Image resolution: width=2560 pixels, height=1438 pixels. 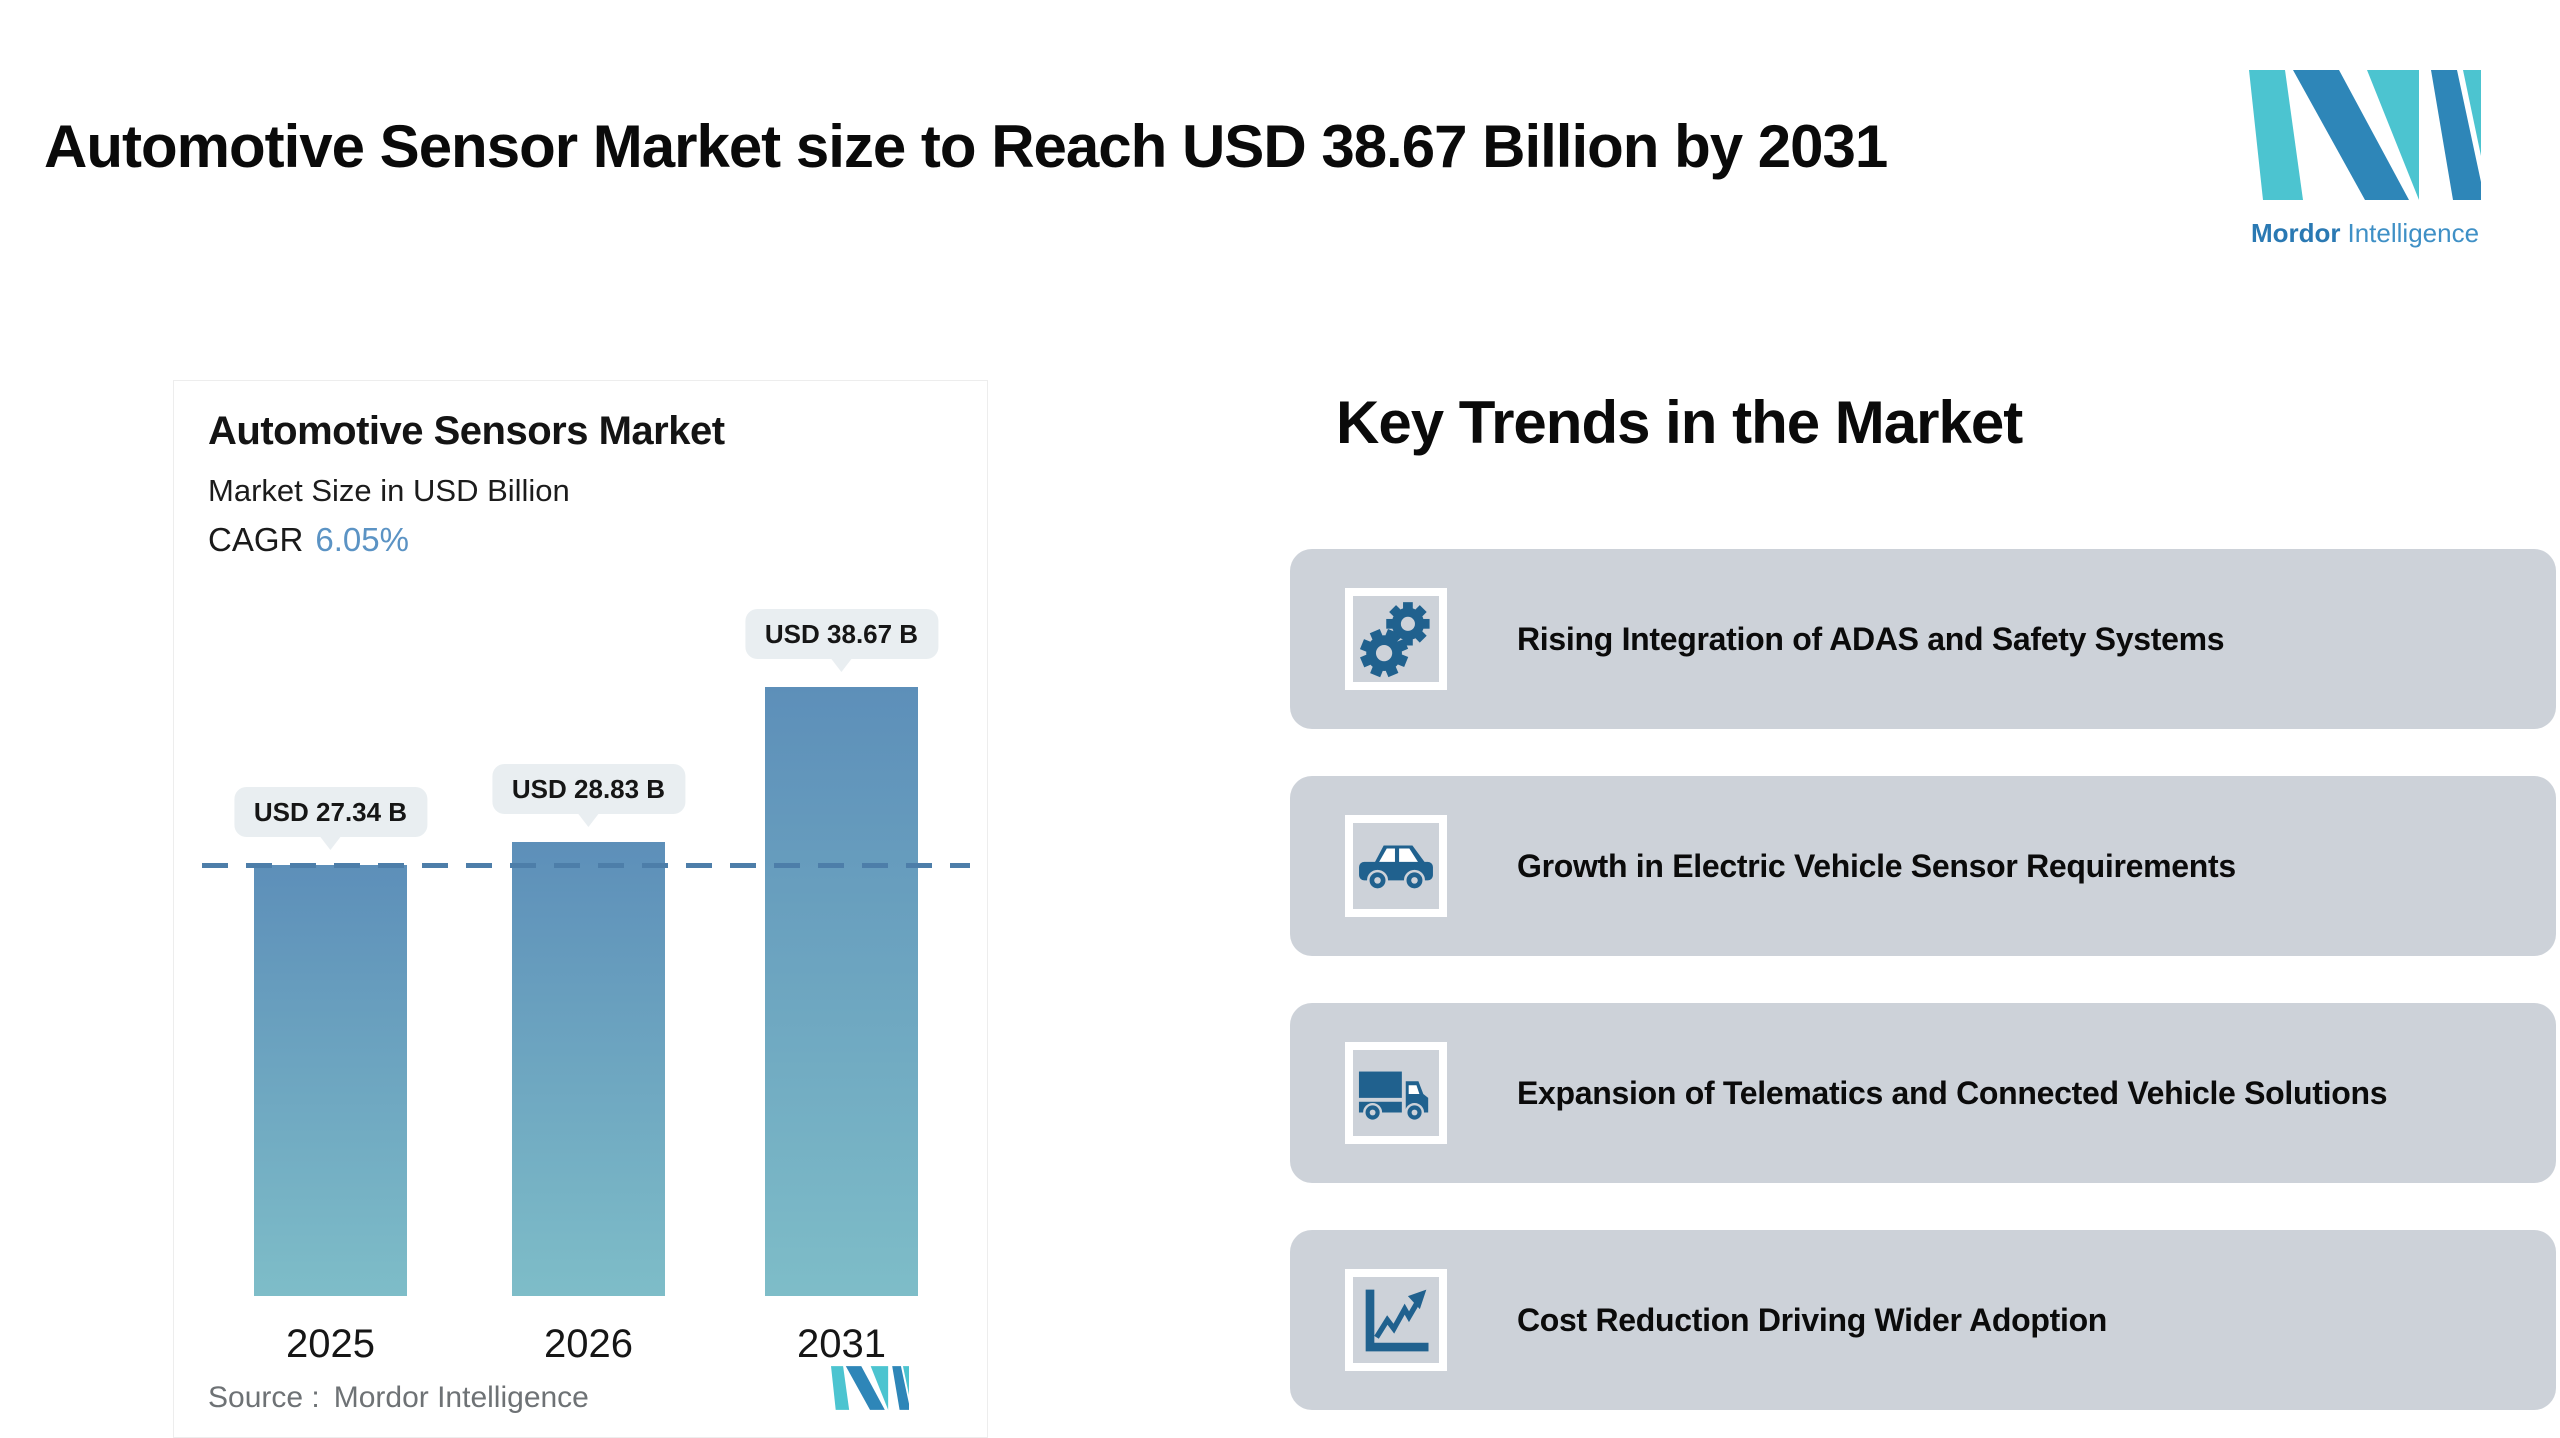 What do you see at coordinates (466, 431) in the screenshot?
I see `chart-title: Automotive Sensors Market` at bounding box center [466, 431].